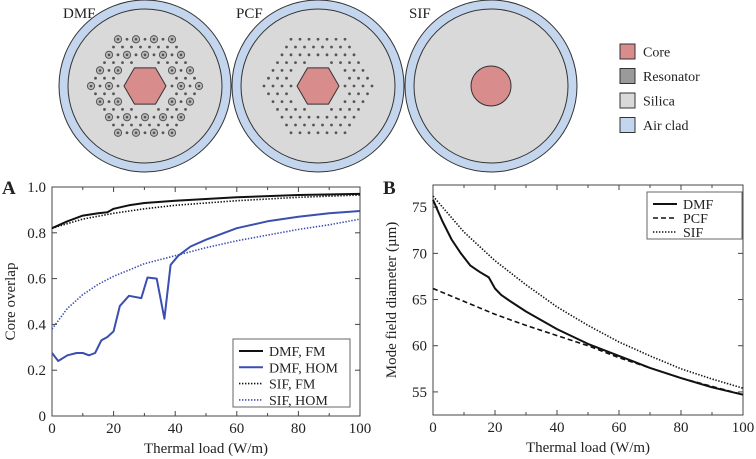  What do you see at coordinates (419, 254) in the screenshot?
I see `y-tick-label: 70` at bounding box center [419, 254].